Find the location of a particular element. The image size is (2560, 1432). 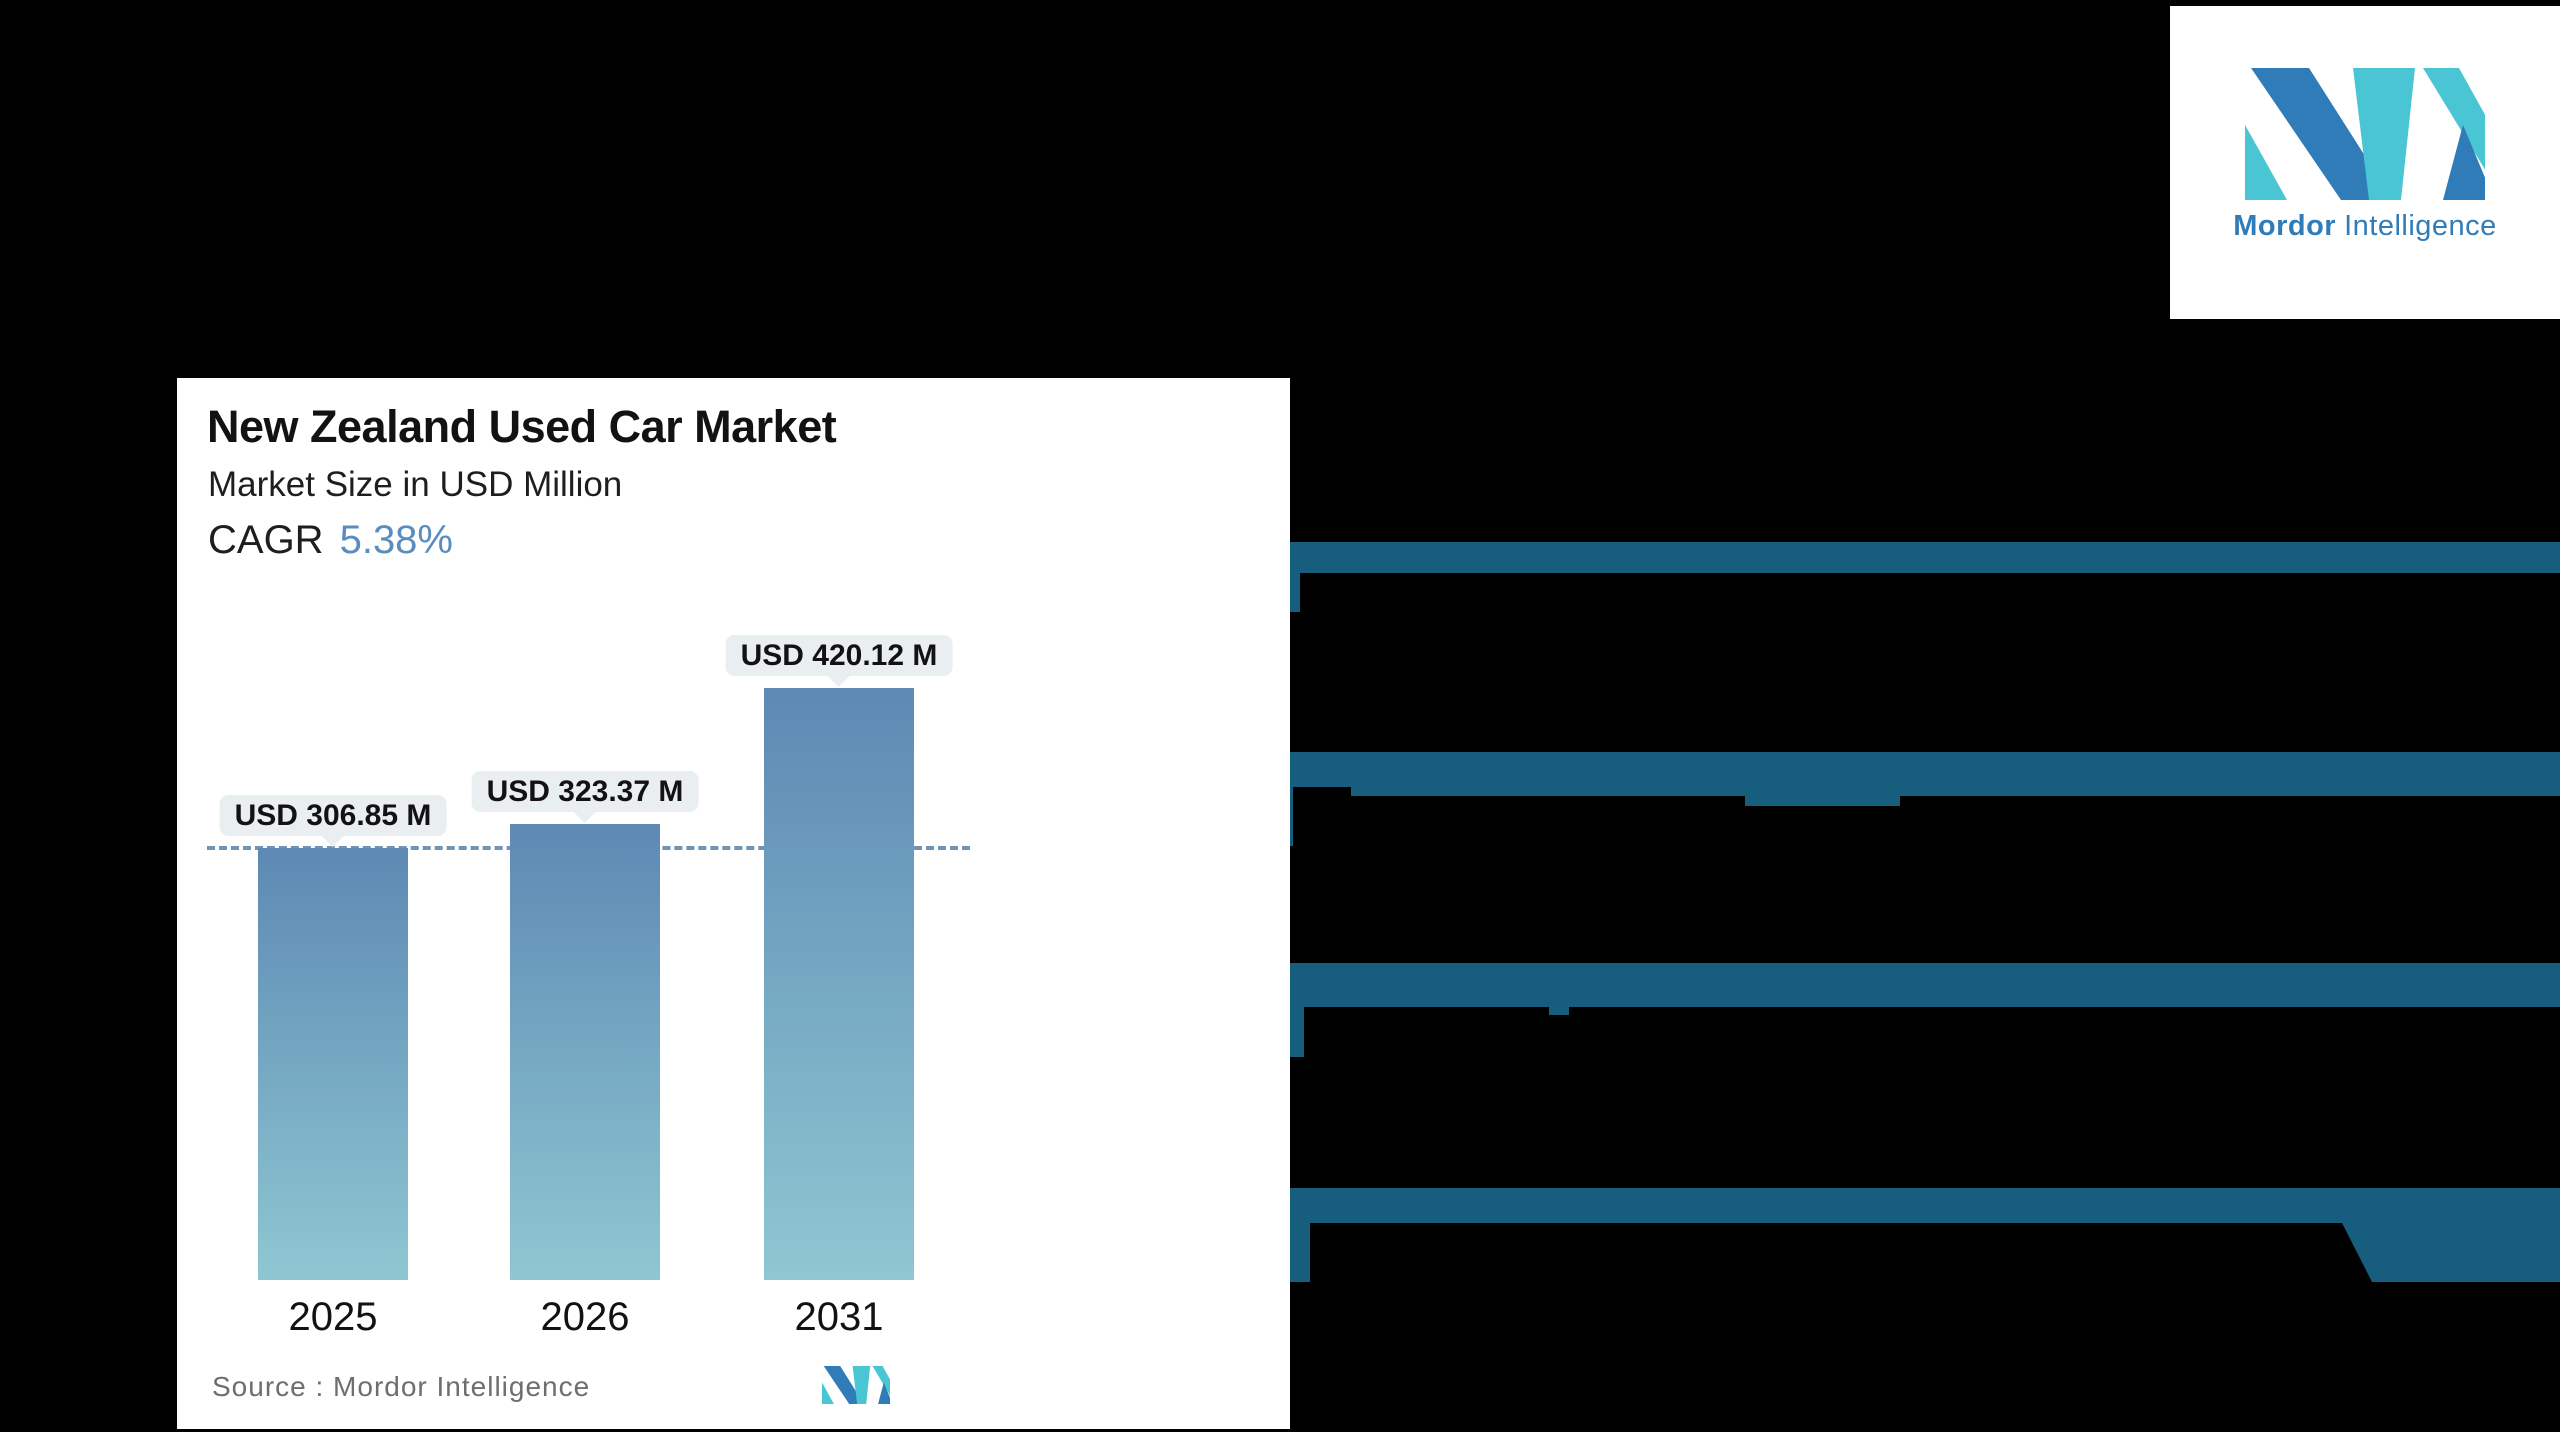

mordor-intelligence-logo-icon is located at coordinates (2365, 134).